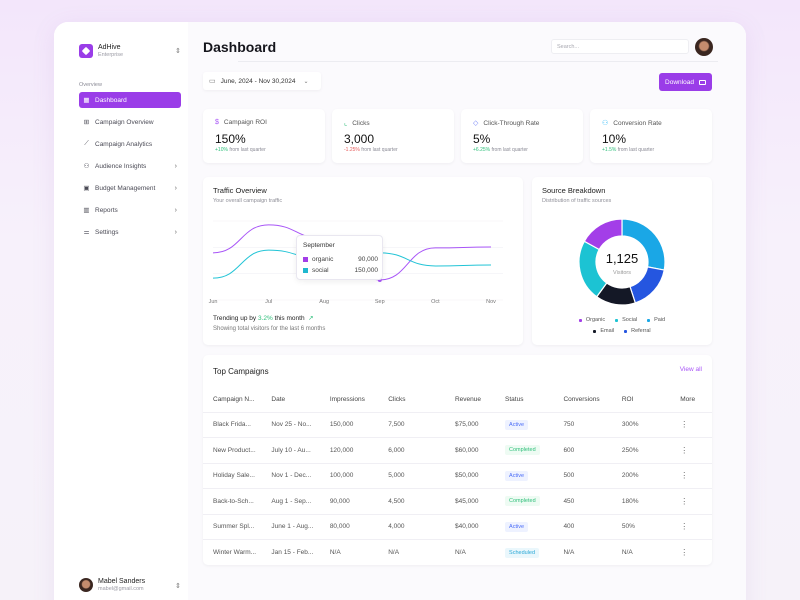  What do you see at coordinates (130, 232) in the screenshot?
I see `sidebar-item-settings: ⚌ Settings ›` at bounding box center [130, 232].